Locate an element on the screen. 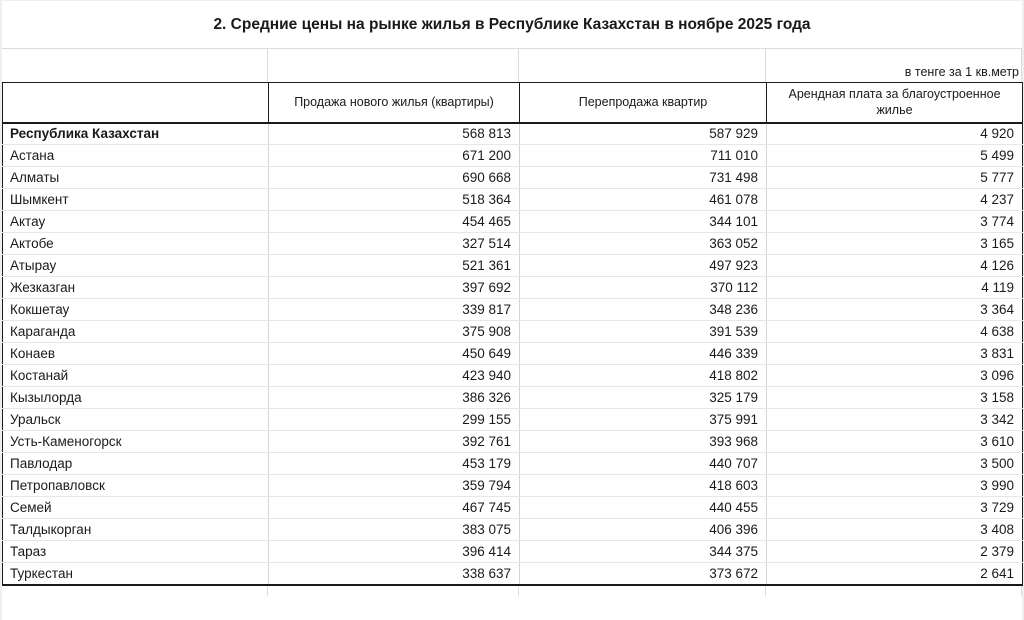  resale-cell: 370 112 is located at coordinates (643, 287).